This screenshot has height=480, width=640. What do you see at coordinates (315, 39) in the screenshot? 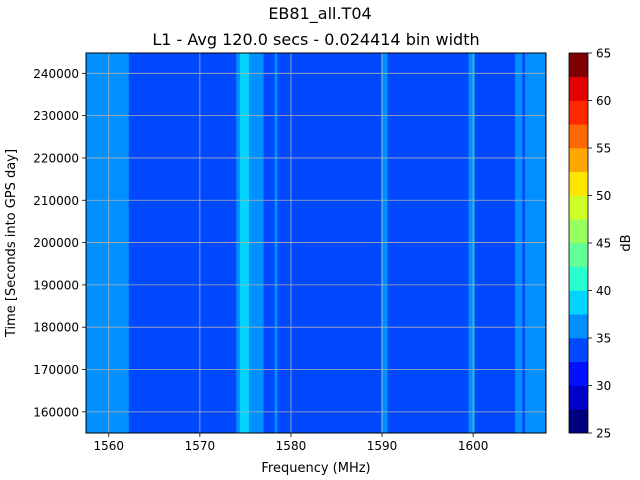
I see `chart-subtitle: L1 - Avg 120.0 secs - 0.024414 bin width` at bounding box center [315, 39].